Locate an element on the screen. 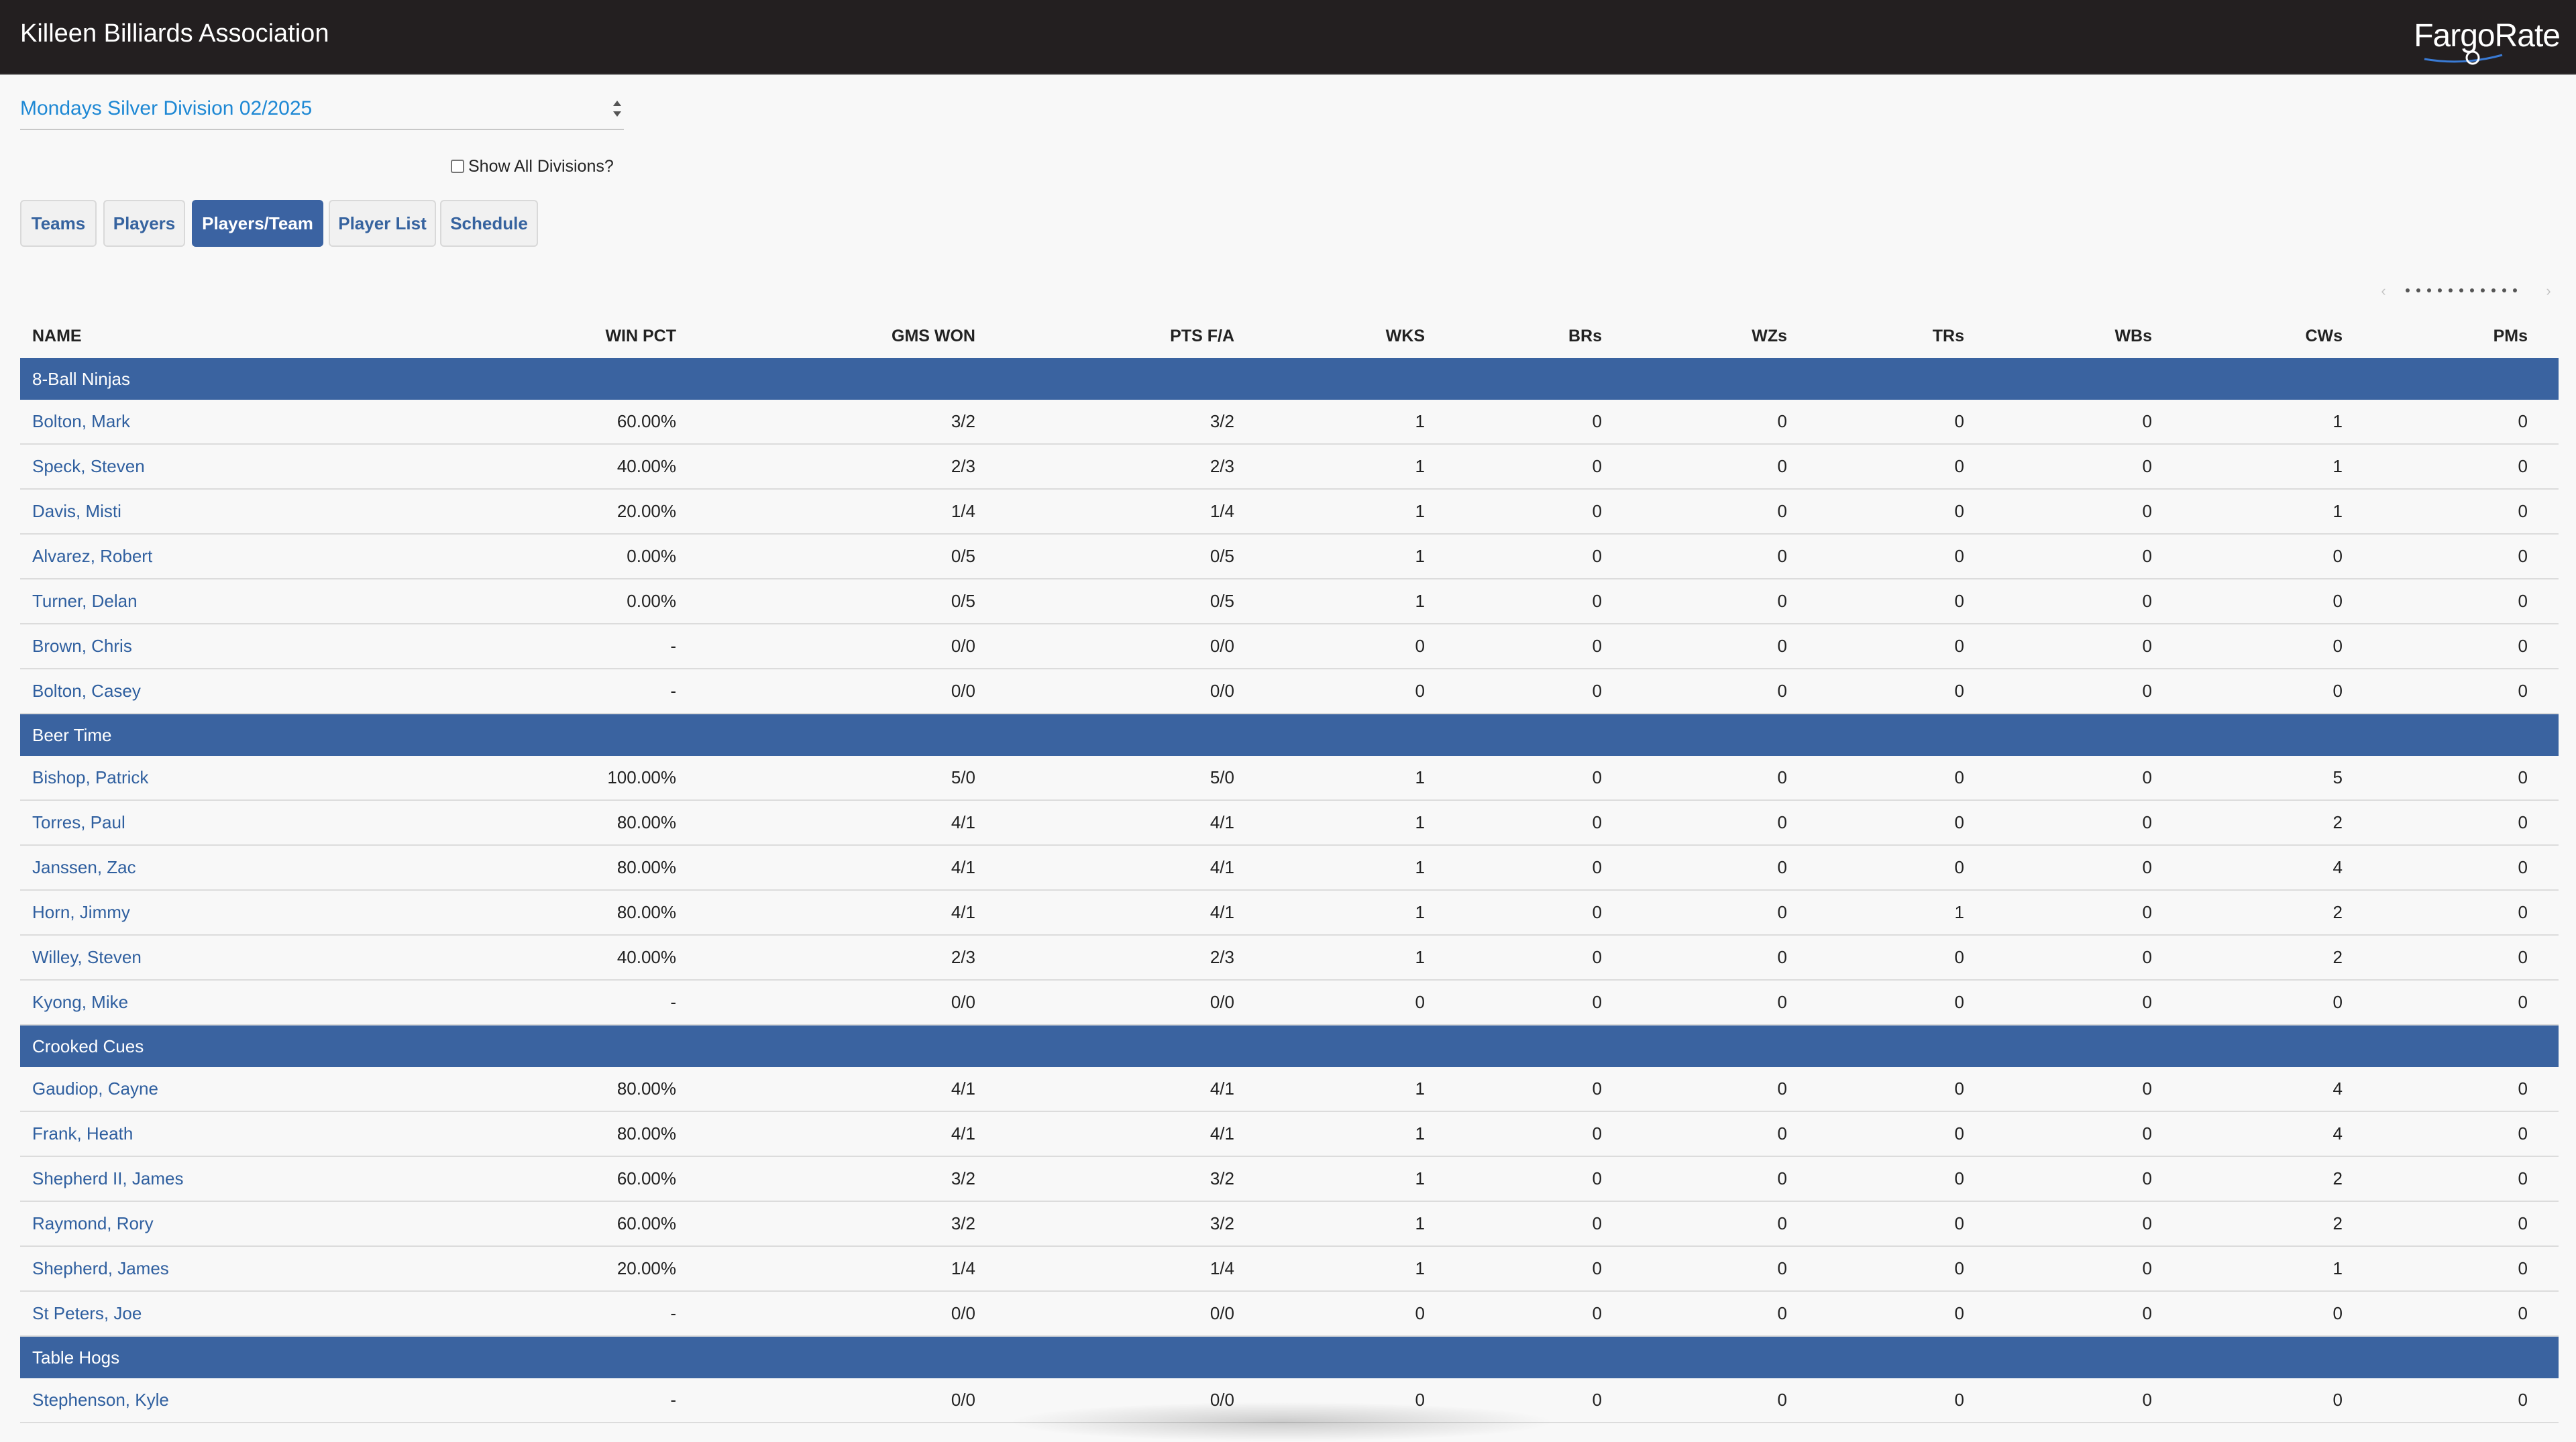  chevron-left-icon: ‹ is located at coordinates (2383, 290).